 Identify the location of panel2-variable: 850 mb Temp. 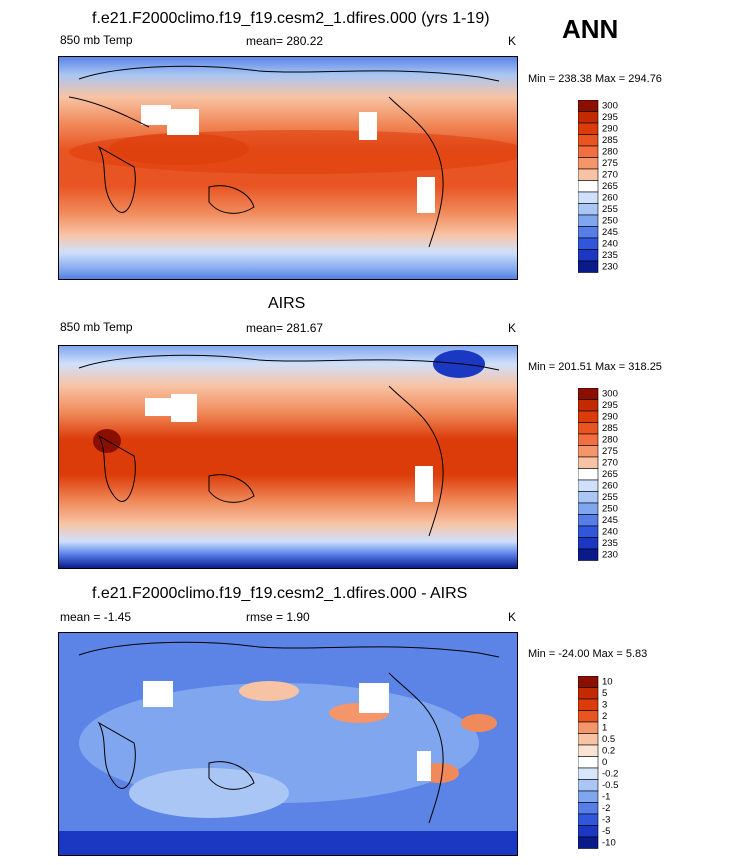
(96, 327).